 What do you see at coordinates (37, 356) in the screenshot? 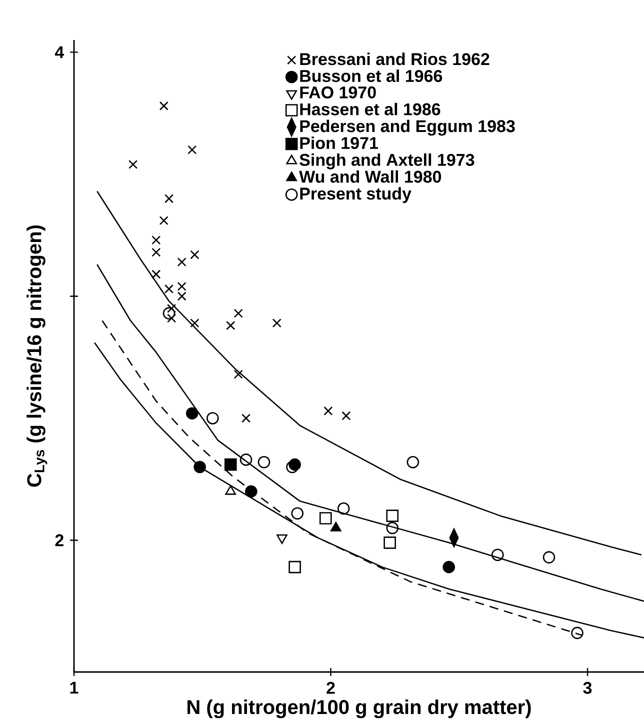
I see `y-axis-title: C$_{Lys}$ (g lysine/16 g nitrogen)` at bounding box center [37, 356].